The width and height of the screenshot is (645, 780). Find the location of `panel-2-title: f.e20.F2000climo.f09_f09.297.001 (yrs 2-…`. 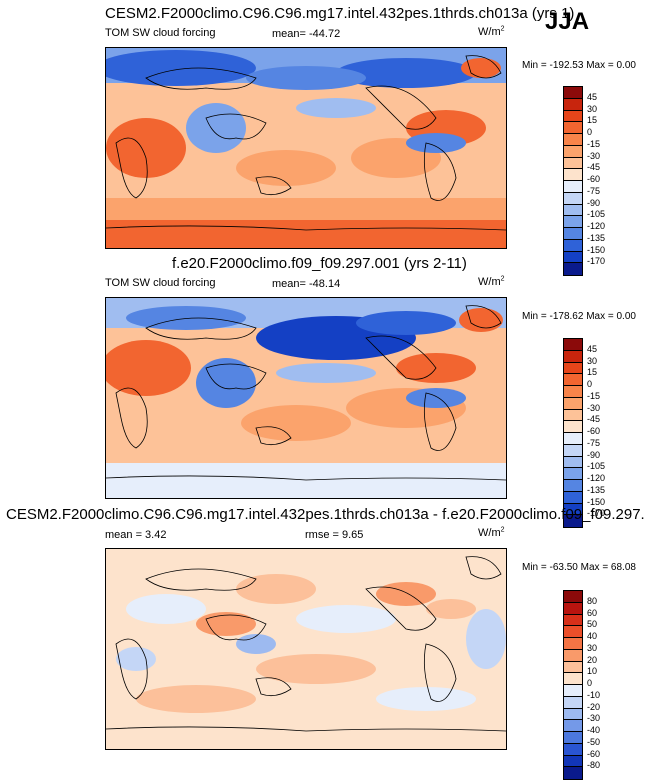

panel-2-title: f.e20.F2000climo.f09_f09.297.001 (yrs 2-… is located at coordinates (319, 263).